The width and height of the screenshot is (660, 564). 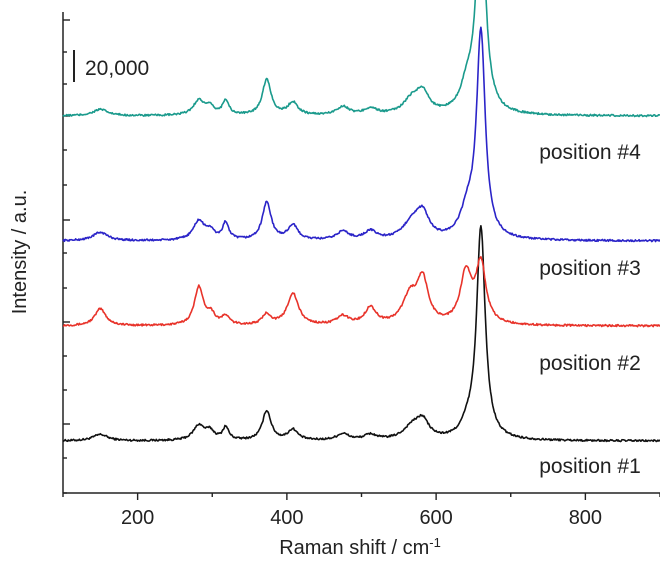 I want to click on series-label: position #1, so click(x=590, y=466).